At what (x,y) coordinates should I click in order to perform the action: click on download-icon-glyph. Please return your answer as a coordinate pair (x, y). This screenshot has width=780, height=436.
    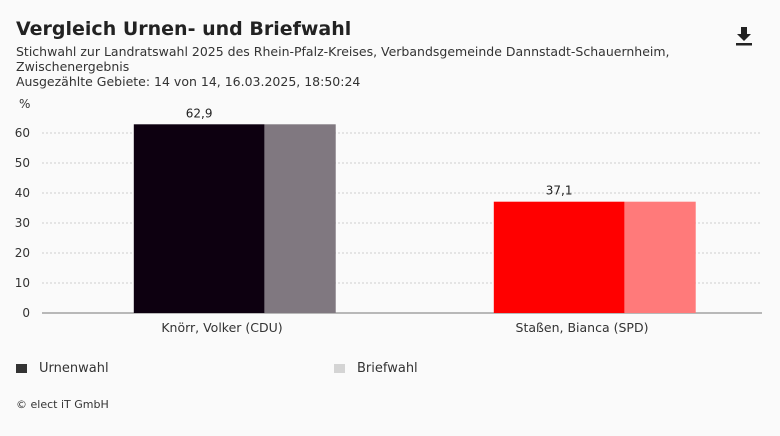
    Looking at the image, I should click on (744, 36).